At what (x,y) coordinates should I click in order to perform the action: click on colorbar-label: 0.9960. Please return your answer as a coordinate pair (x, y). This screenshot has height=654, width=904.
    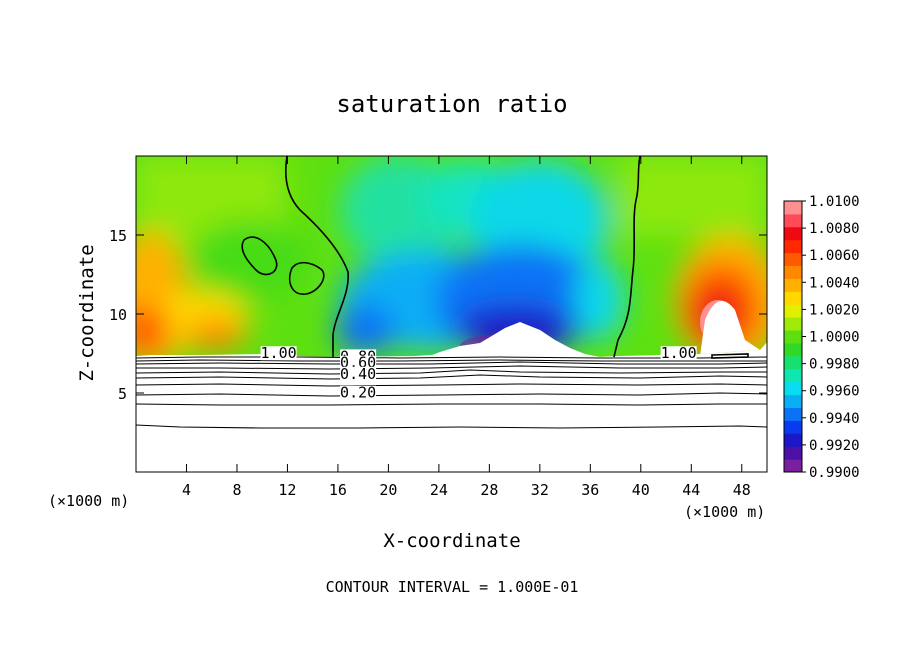
    Looking at the image, I should click on (834, 392).